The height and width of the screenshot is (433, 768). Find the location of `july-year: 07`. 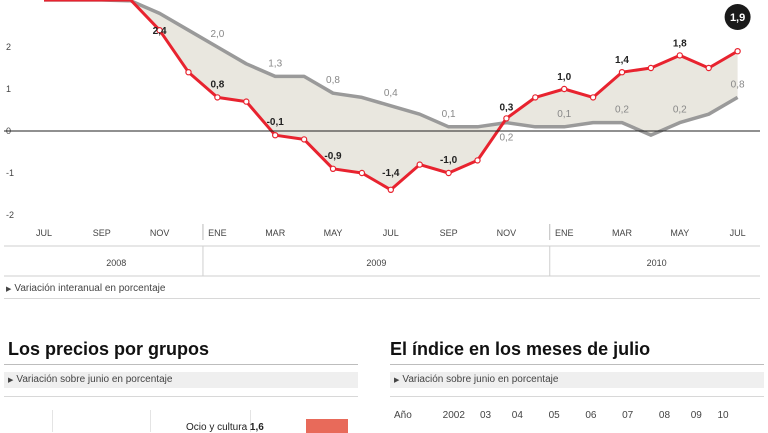

july-year: 07 is located at coordinates (628, 415).